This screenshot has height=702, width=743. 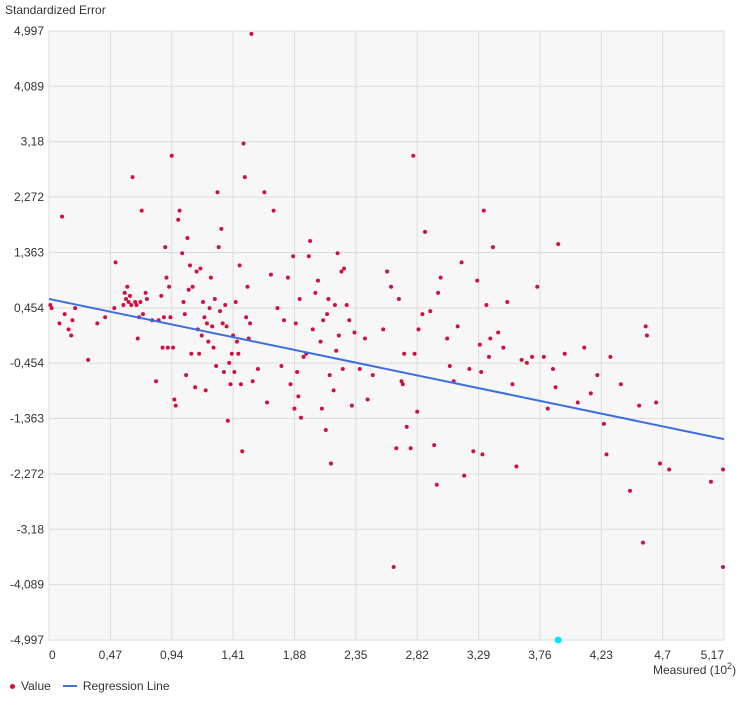 I want to click on selected-point, so click(x=558, y=640).